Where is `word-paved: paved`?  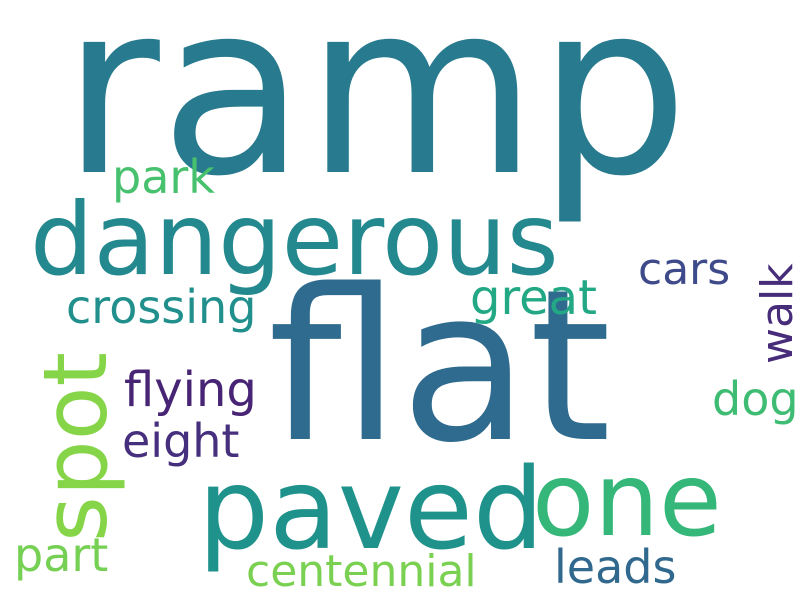
word-paved: paved is located at coordinates (371, 510).